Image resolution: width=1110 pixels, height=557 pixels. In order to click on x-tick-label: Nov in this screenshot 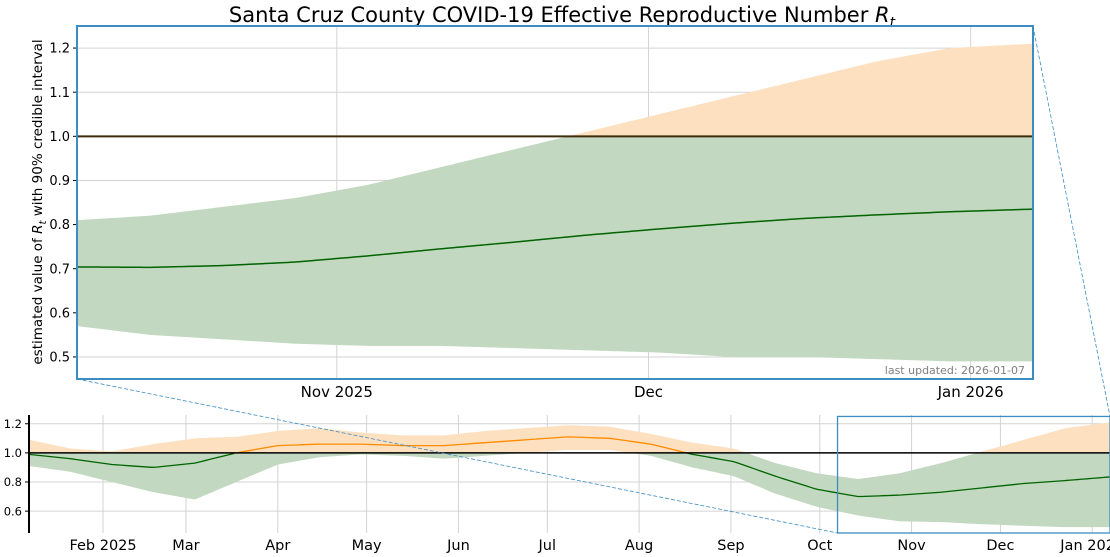, I will do `click(911, 546)`.